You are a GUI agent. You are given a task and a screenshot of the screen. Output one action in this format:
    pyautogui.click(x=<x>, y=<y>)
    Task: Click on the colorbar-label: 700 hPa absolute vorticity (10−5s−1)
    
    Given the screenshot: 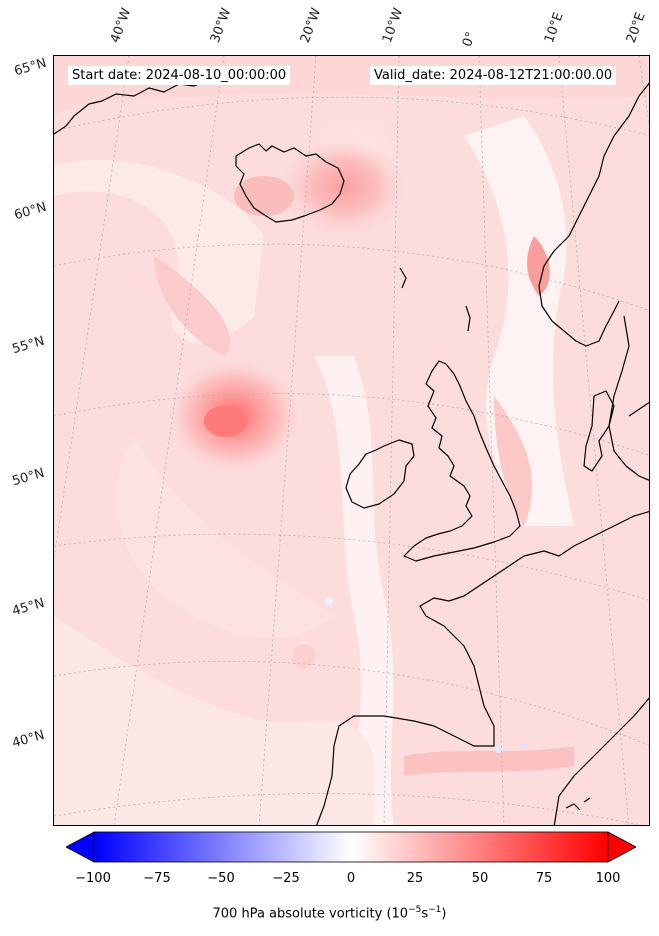 What is the action you would take?
    pyautogui.click(x=329, y=913)
    